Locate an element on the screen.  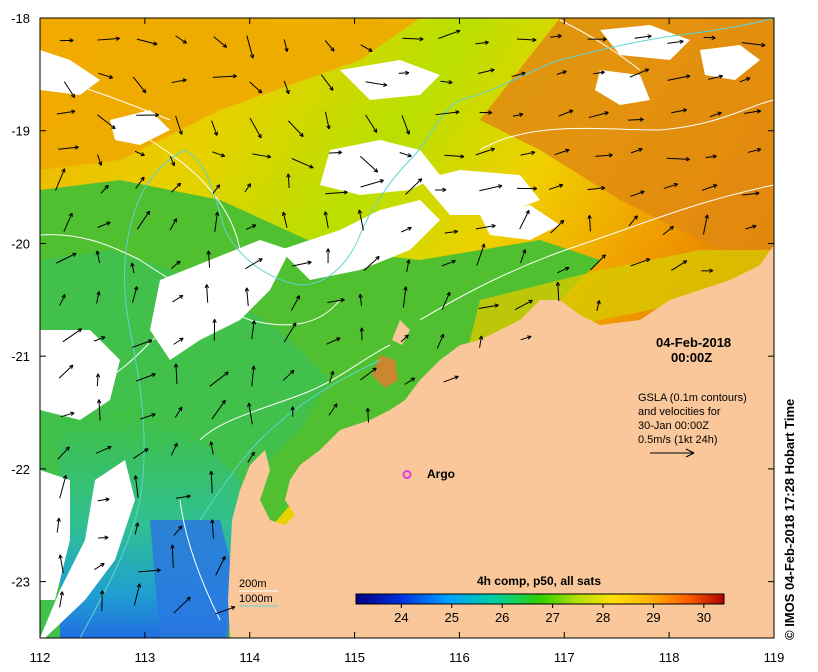
lon-tick-label: 115 is located at coordinates (354, 657).